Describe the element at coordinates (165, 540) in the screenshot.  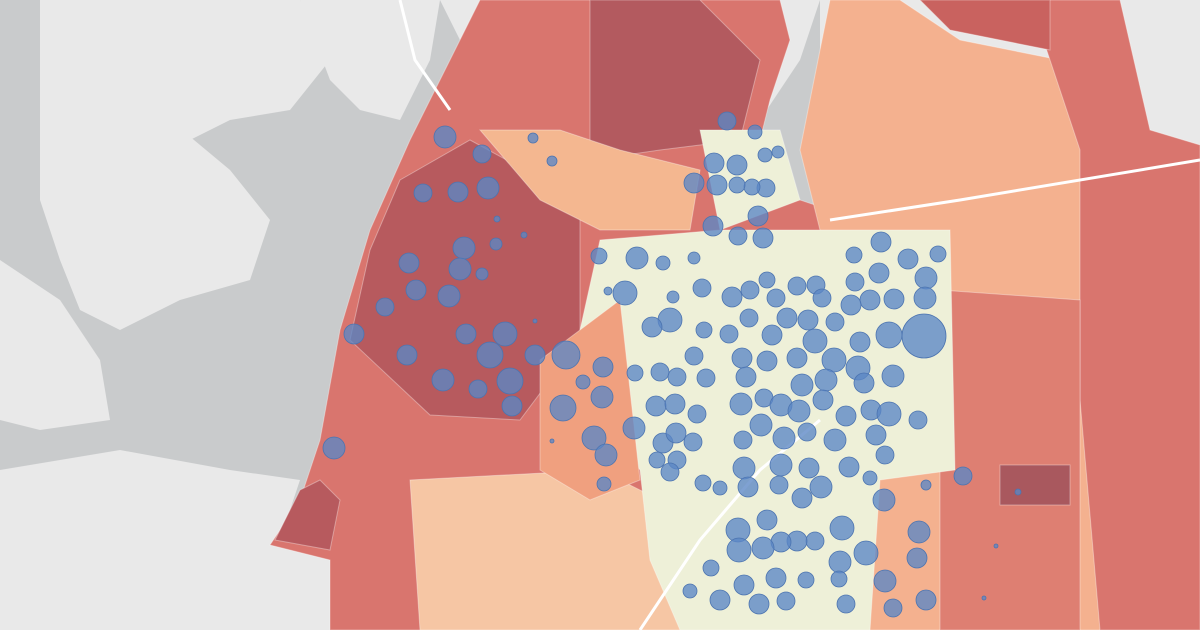
I see `shore-south` at that location.